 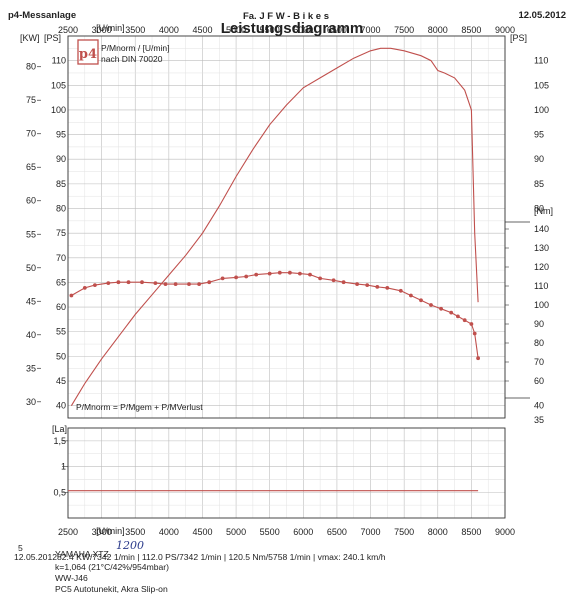 I want to click on kw-tick-label: 60, so click(x=31, y=201).